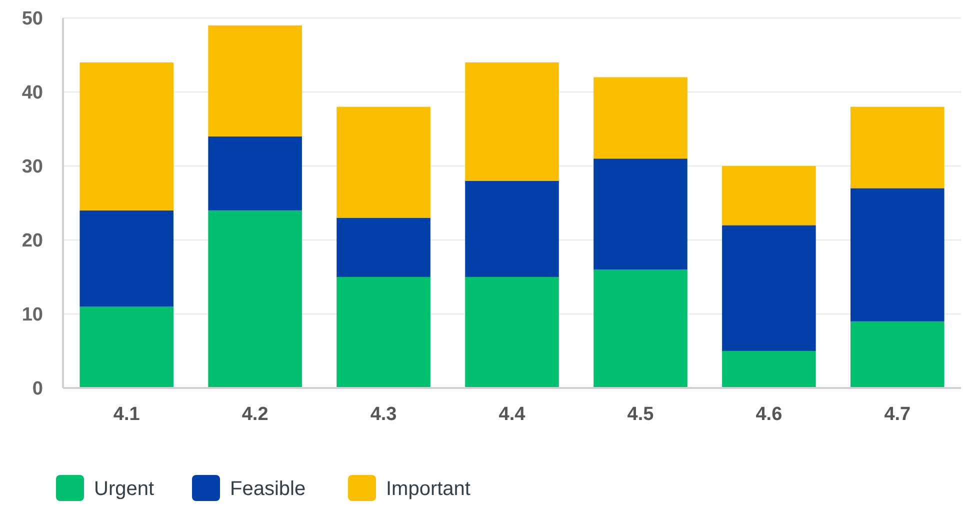  Describe the element at coordinates (32, 167) in the screenshot. I see `y-tick-label: 30` at that location.